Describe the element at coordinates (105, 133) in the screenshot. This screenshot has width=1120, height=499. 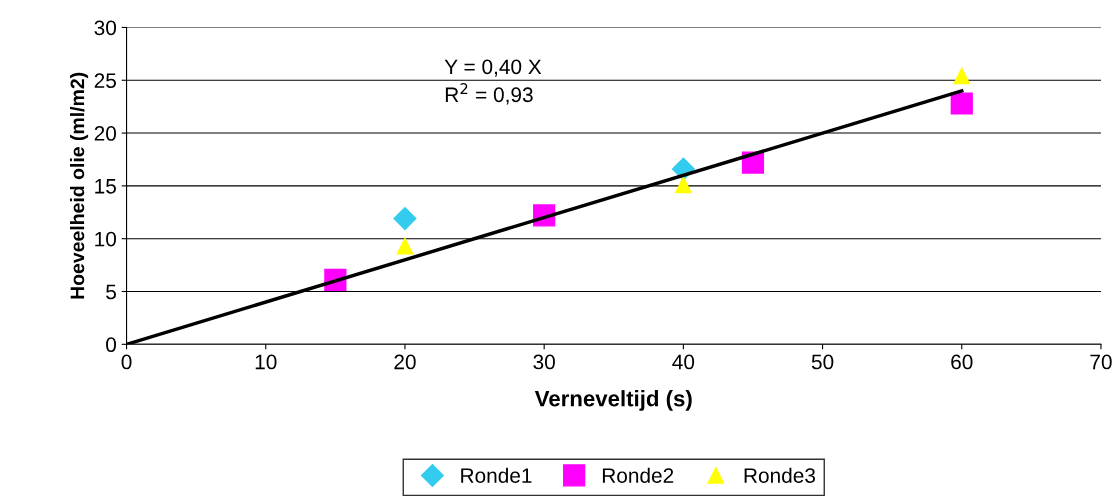
I see `y-tick-label: 20` at that location.